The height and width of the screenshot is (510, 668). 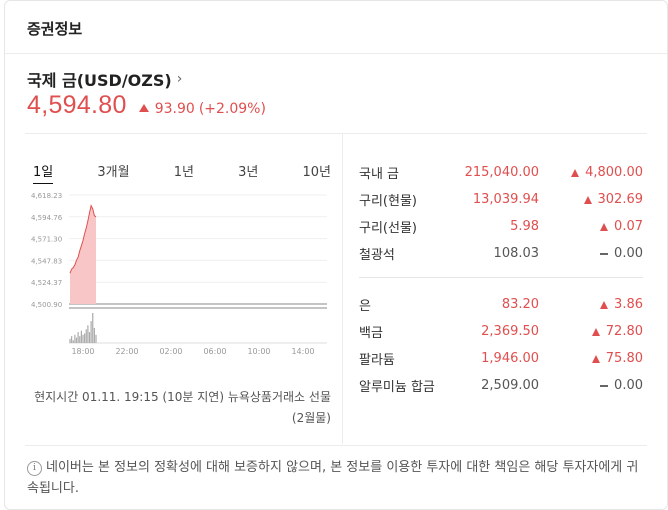 What do you see at coordinates (174, 109) in the screenshot?
I see `price-change: 93.90` at bounding box center [174, 109].